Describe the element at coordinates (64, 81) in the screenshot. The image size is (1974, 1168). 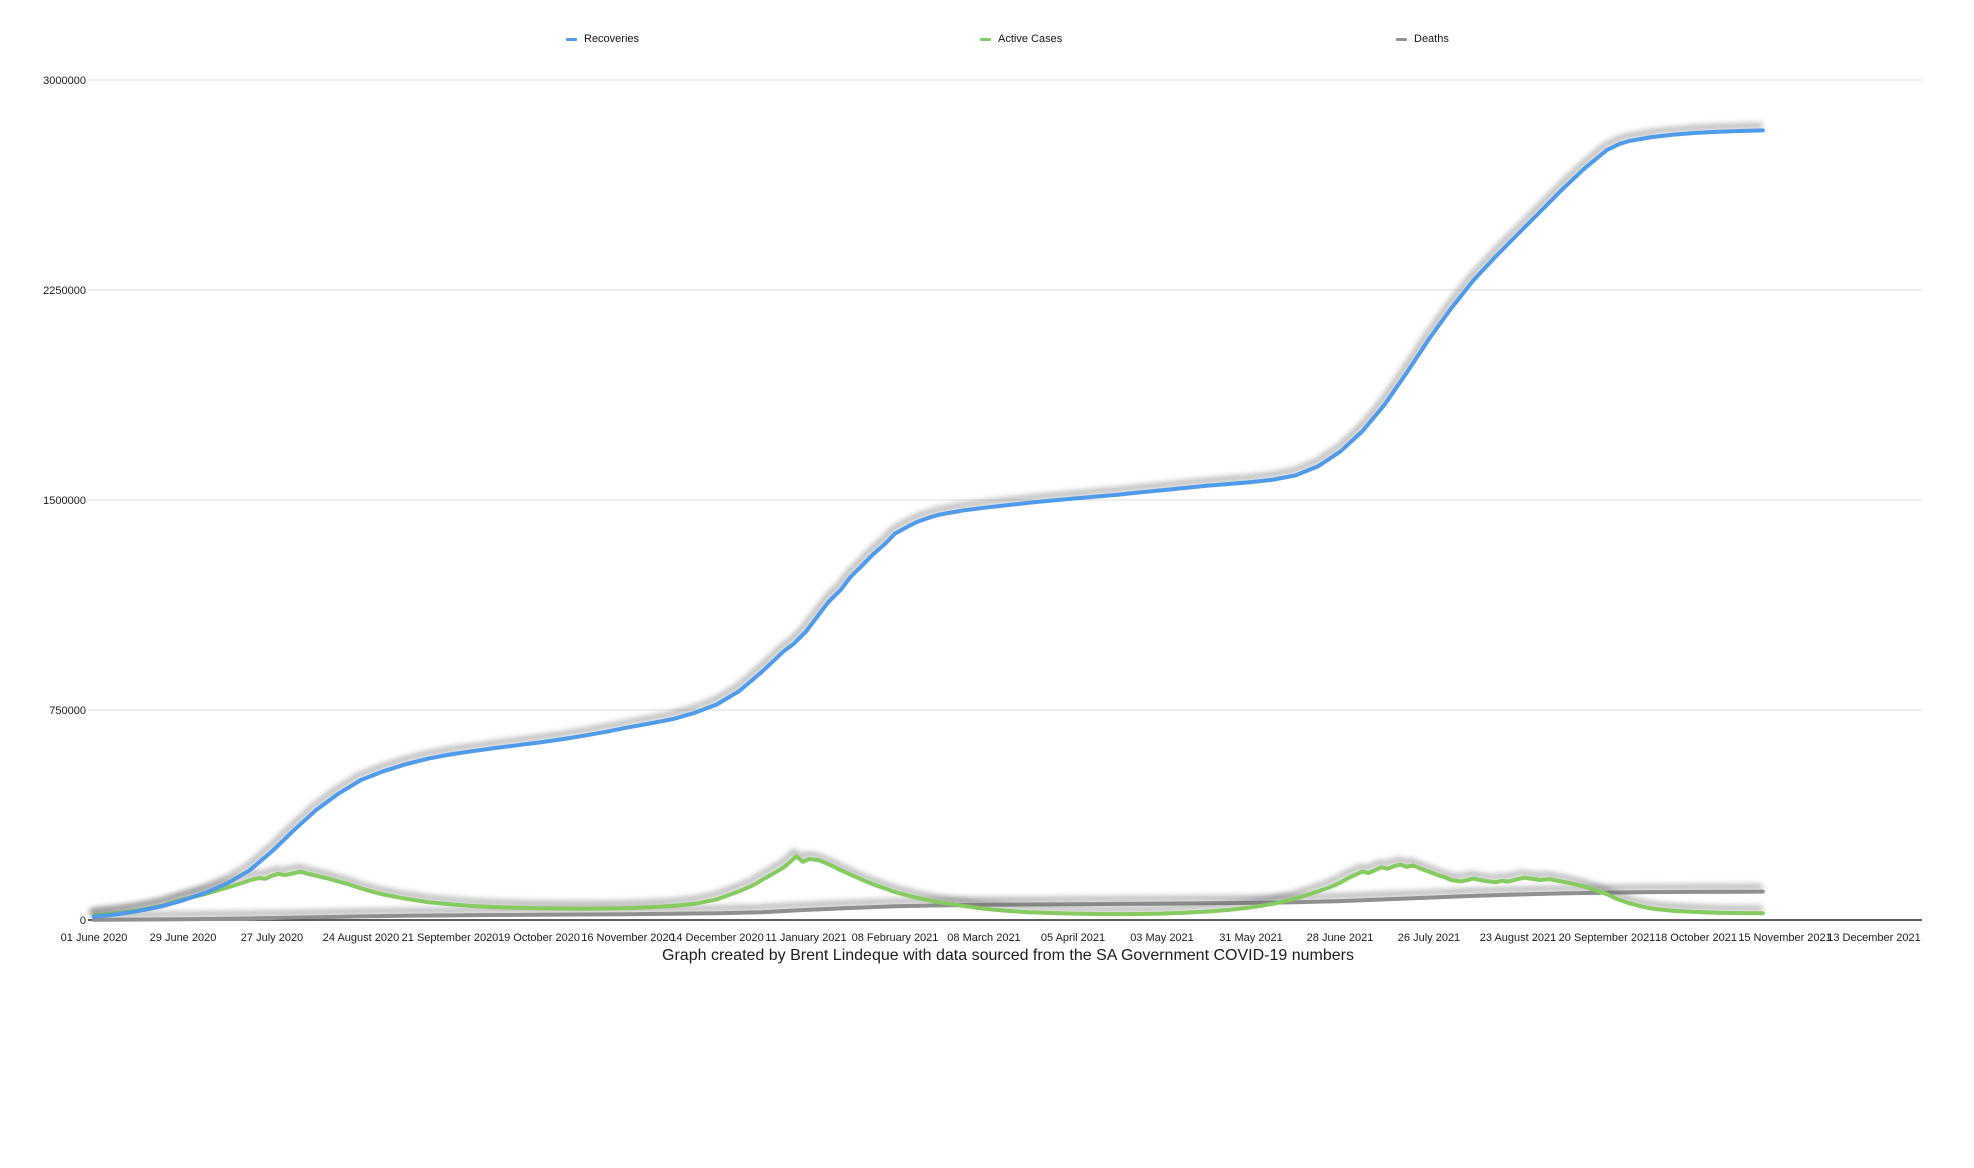
I see `y-axis-tick-label: 3000000` at that location.